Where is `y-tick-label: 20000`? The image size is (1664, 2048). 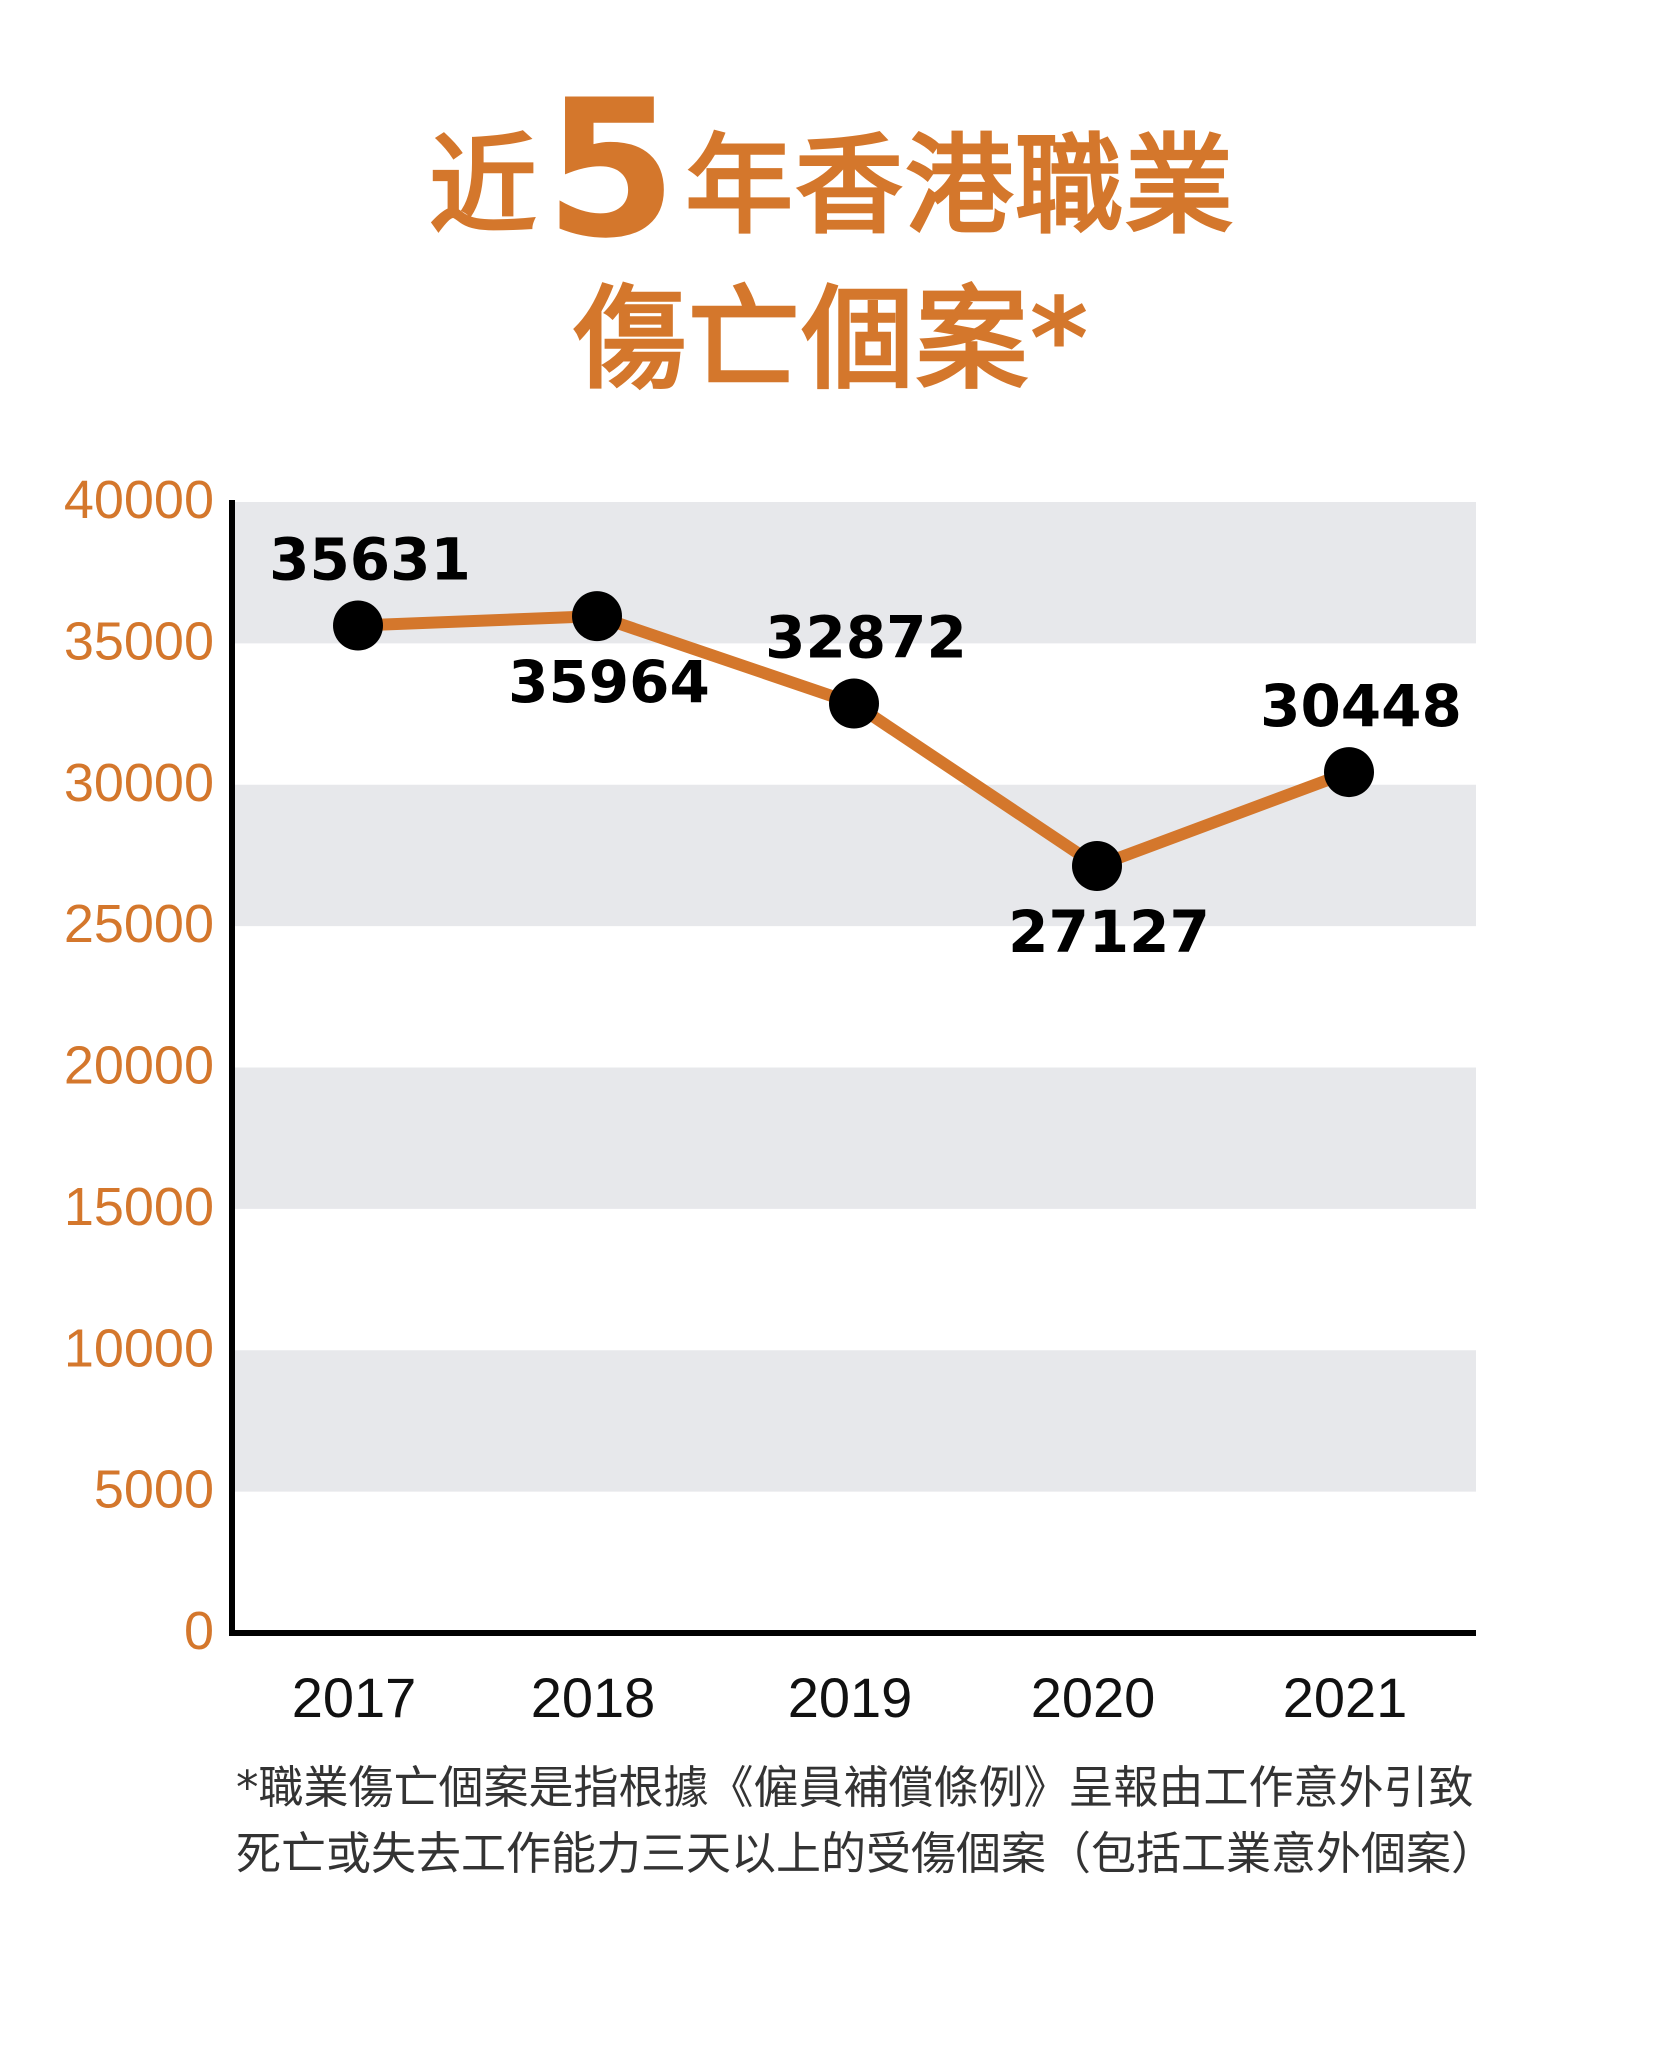
y-tick-label: 20000 is located at coordinates (139, 1066).